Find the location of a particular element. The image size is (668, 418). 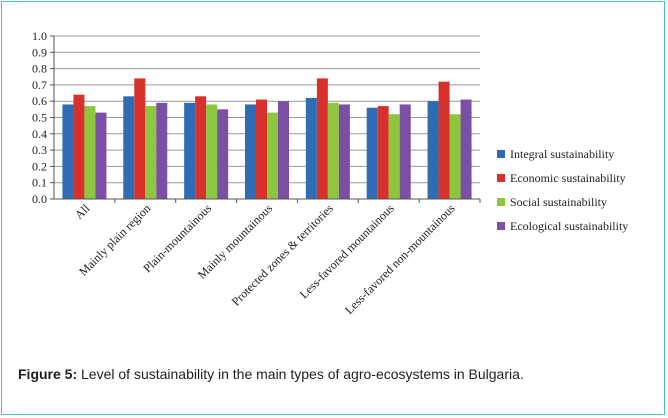

y-tick-label: 0.8 is located at coordinates (39, 69).